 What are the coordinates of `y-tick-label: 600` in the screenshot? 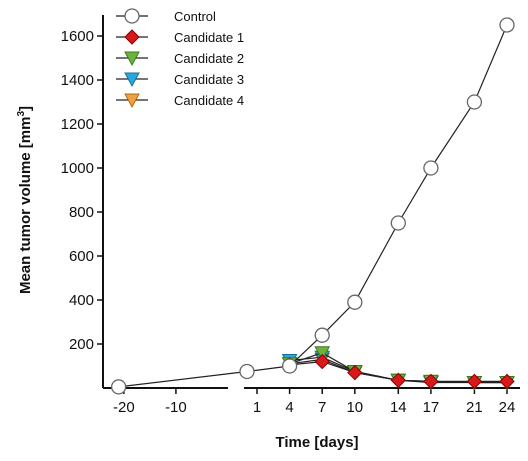 It's located at (81, 256).